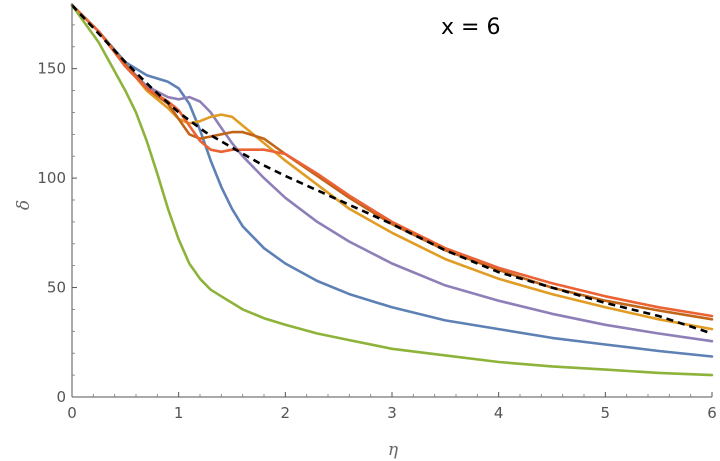 This screenshot has height=461, width=720. What do you see at coordinates (712, 413) in the screenshot?
I see `x-tick-label: 6` at bounding box center [712, 413].